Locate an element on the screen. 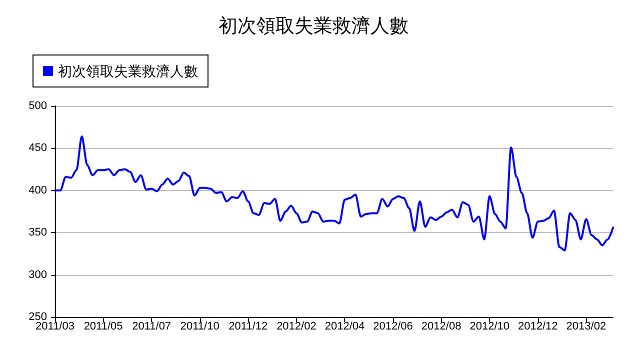 This screenshot has height=343, width=627. x-tick-label: 2011/10 is located at coordinates (200, 326).